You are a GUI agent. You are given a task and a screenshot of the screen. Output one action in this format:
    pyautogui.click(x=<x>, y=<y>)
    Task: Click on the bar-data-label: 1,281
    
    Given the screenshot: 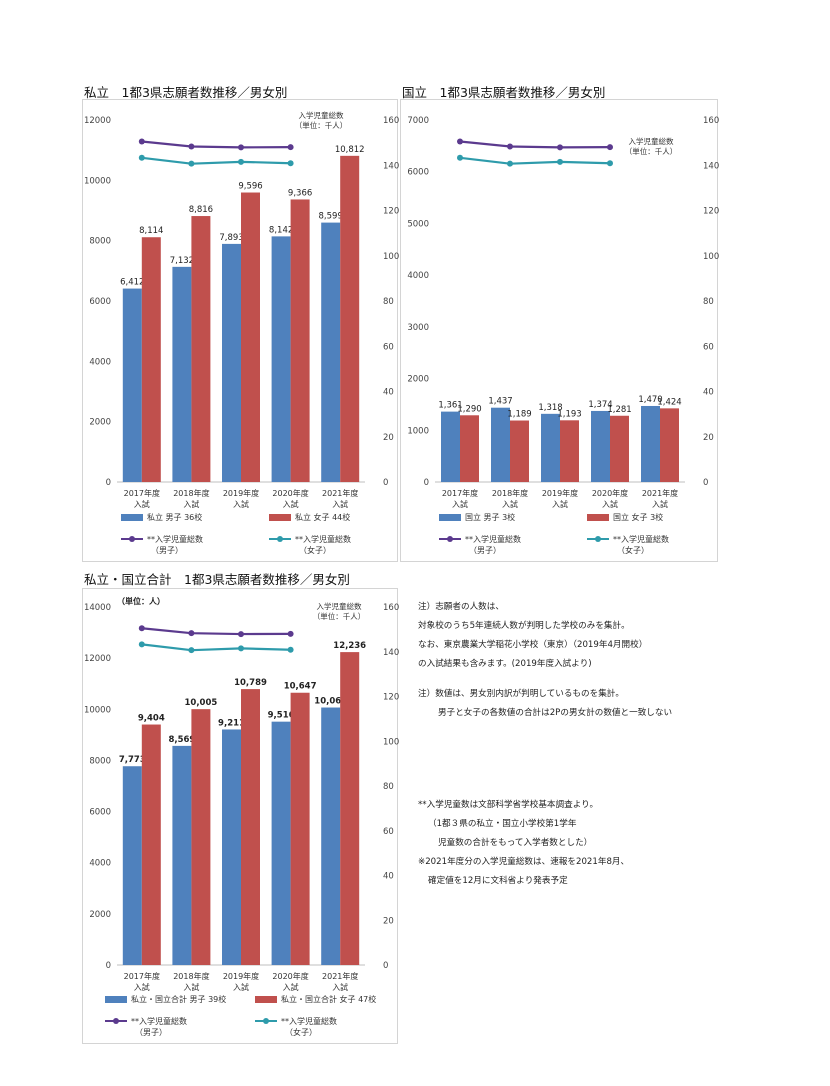 What is the action you would take?
    pyautogui.click(x=619, y=410)
    